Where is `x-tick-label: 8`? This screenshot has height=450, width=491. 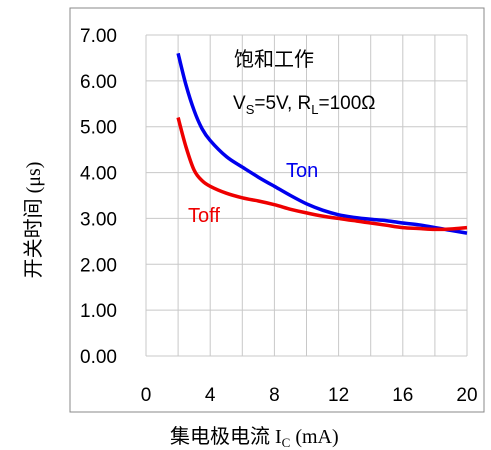
x-tick-label: 8 is located at coordinates (274, 395).